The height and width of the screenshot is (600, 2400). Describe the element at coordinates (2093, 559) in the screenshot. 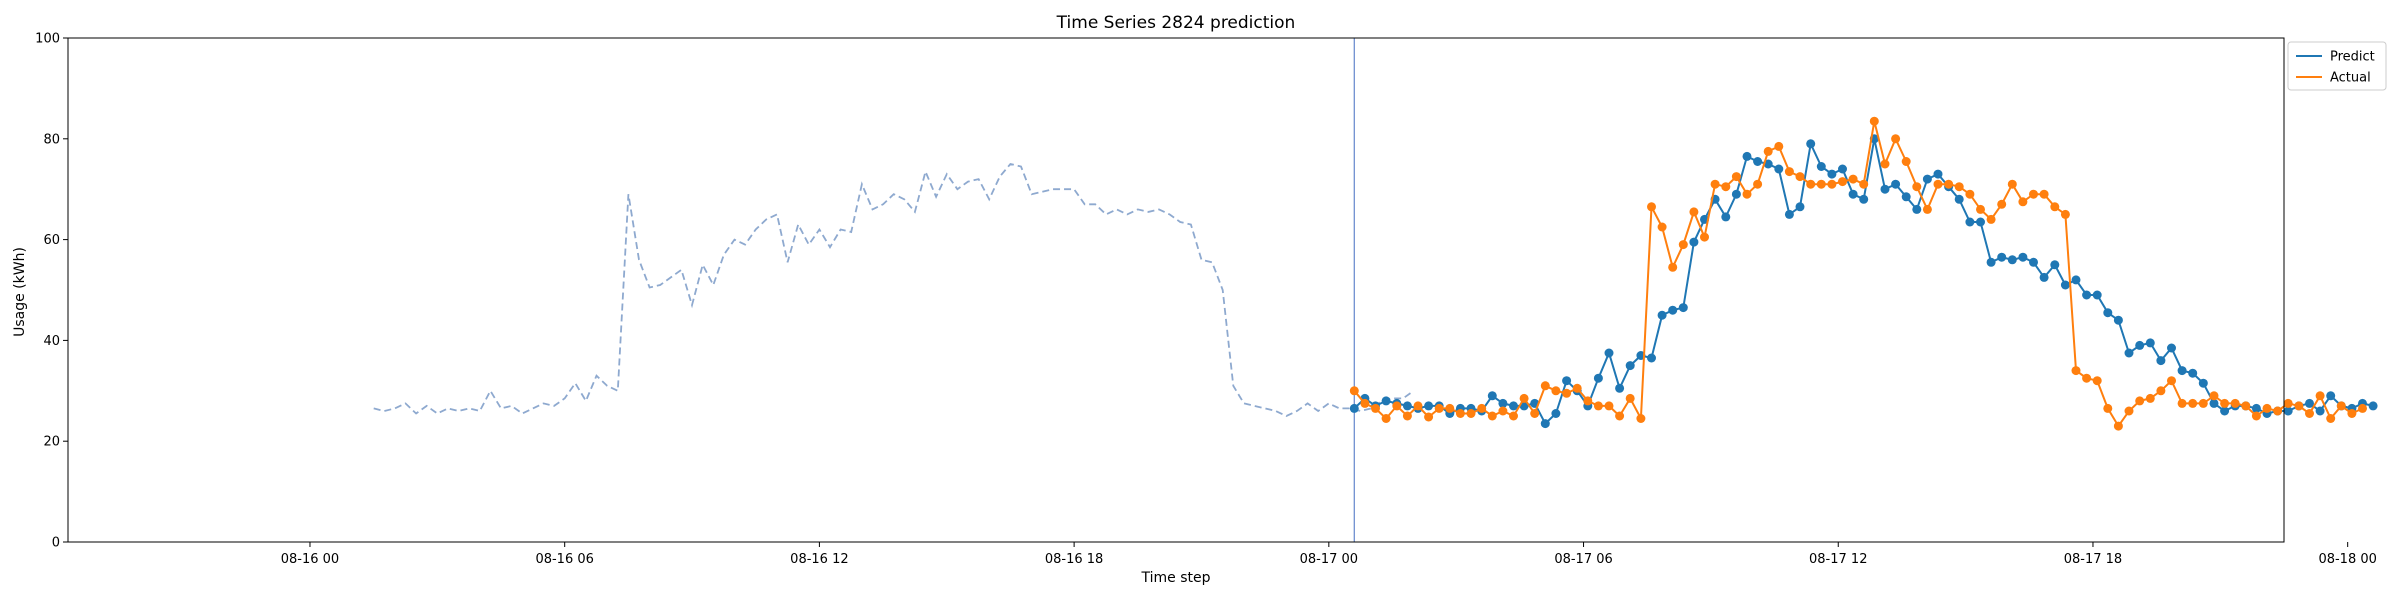

I see `x-tick-label: 08-17 18` at that location.